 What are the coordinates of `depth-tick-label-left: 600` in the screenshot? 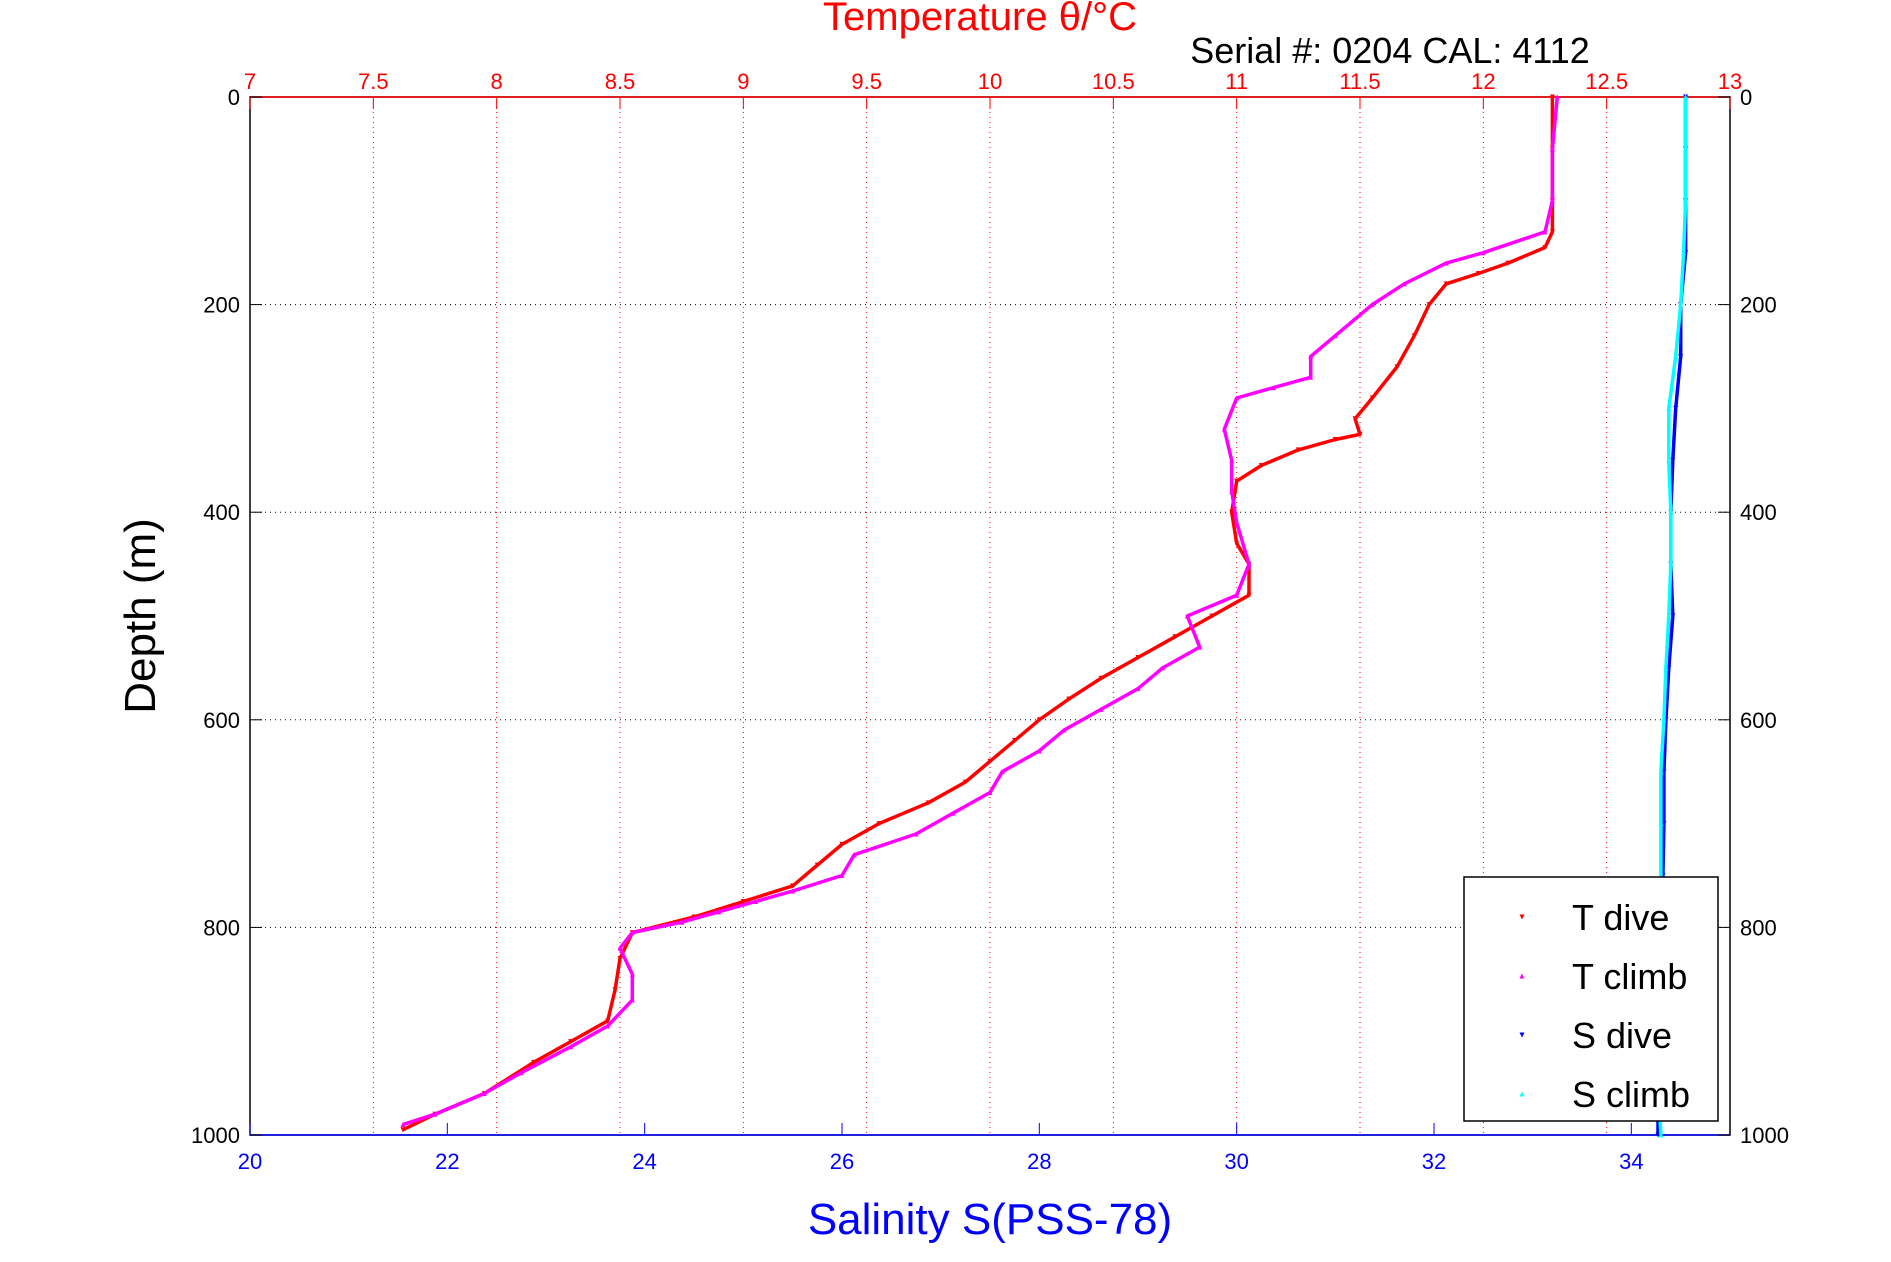 It's located at (221, 720).